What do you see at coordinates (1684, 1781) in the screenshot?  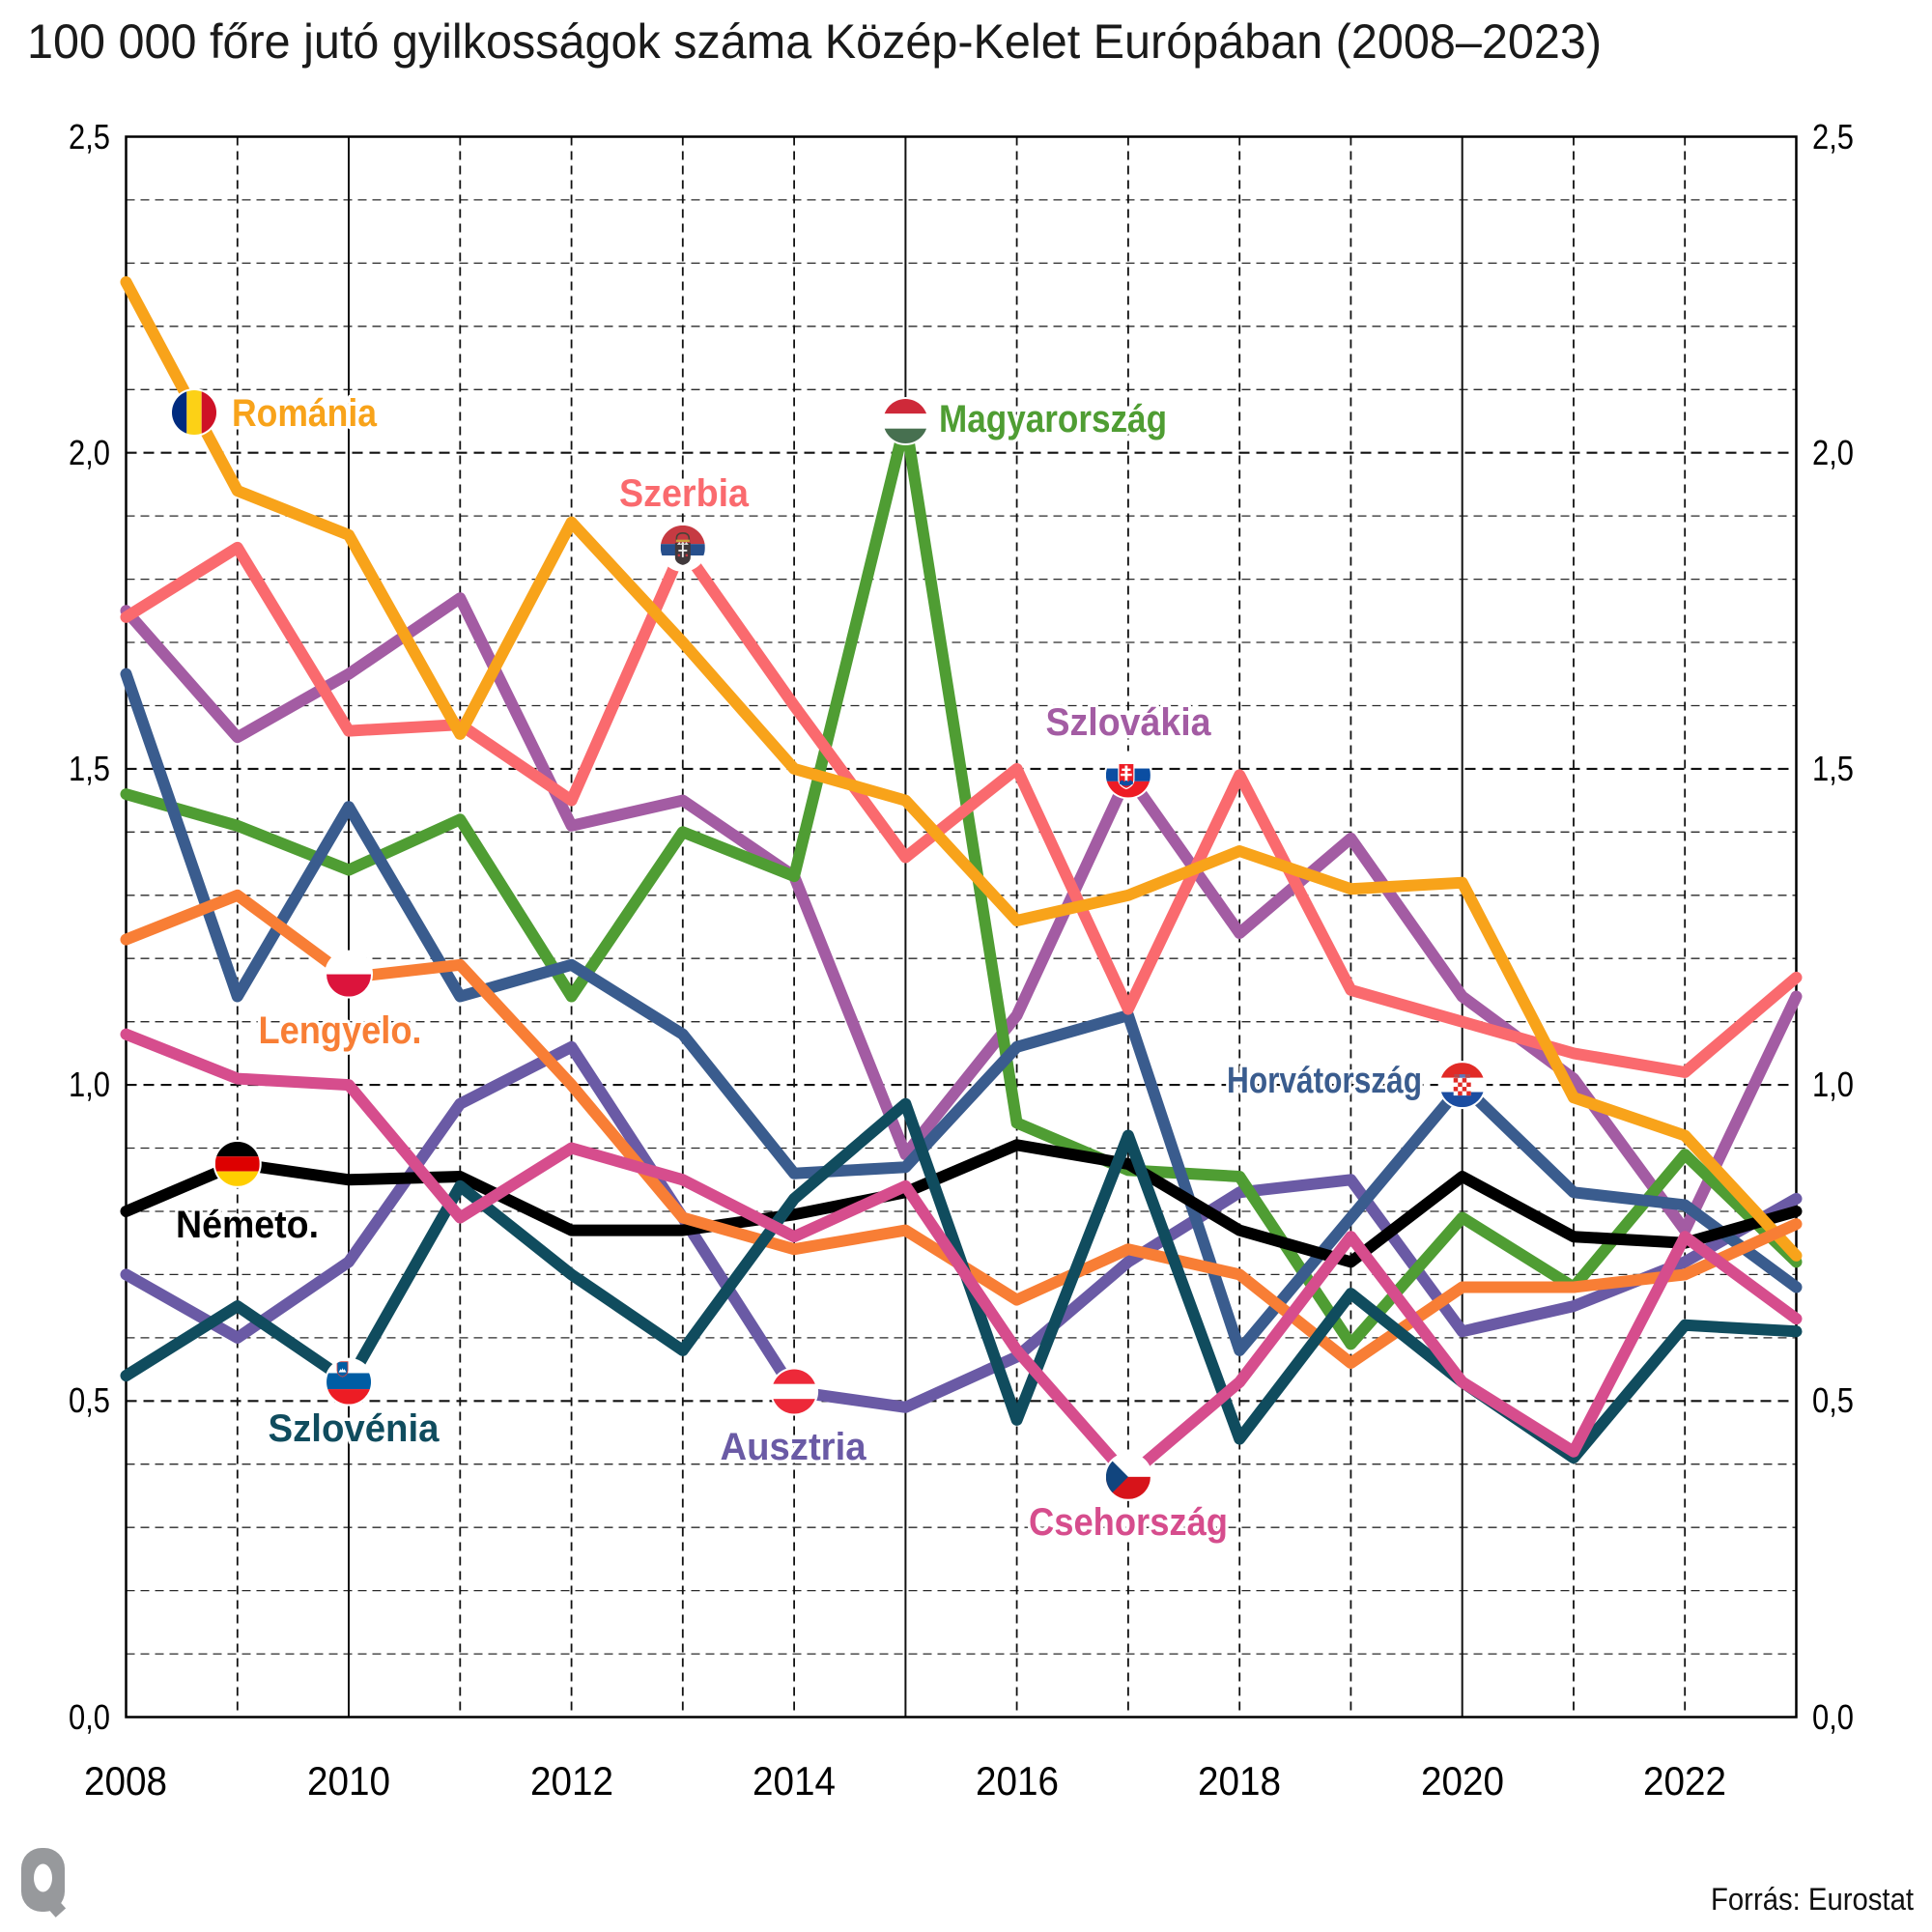 I see `svg-text: 2022` at bounding box center [1684, 1781].